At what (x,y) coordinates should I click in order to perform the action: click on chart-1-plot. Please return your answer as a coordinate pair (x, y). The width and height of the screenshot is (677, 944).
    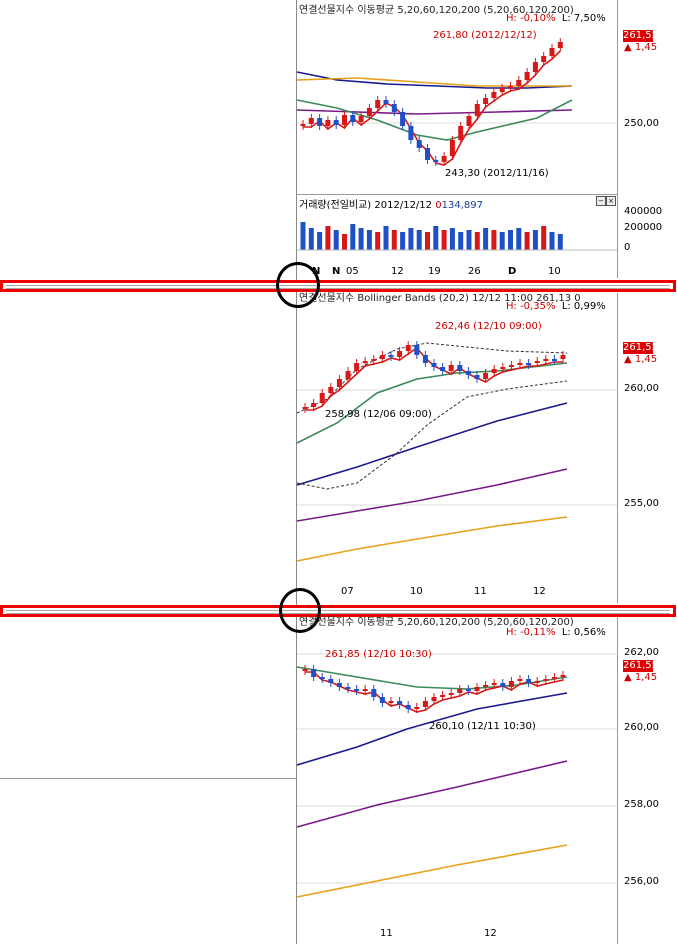
    Looking at the image, I should click on (456, 139).